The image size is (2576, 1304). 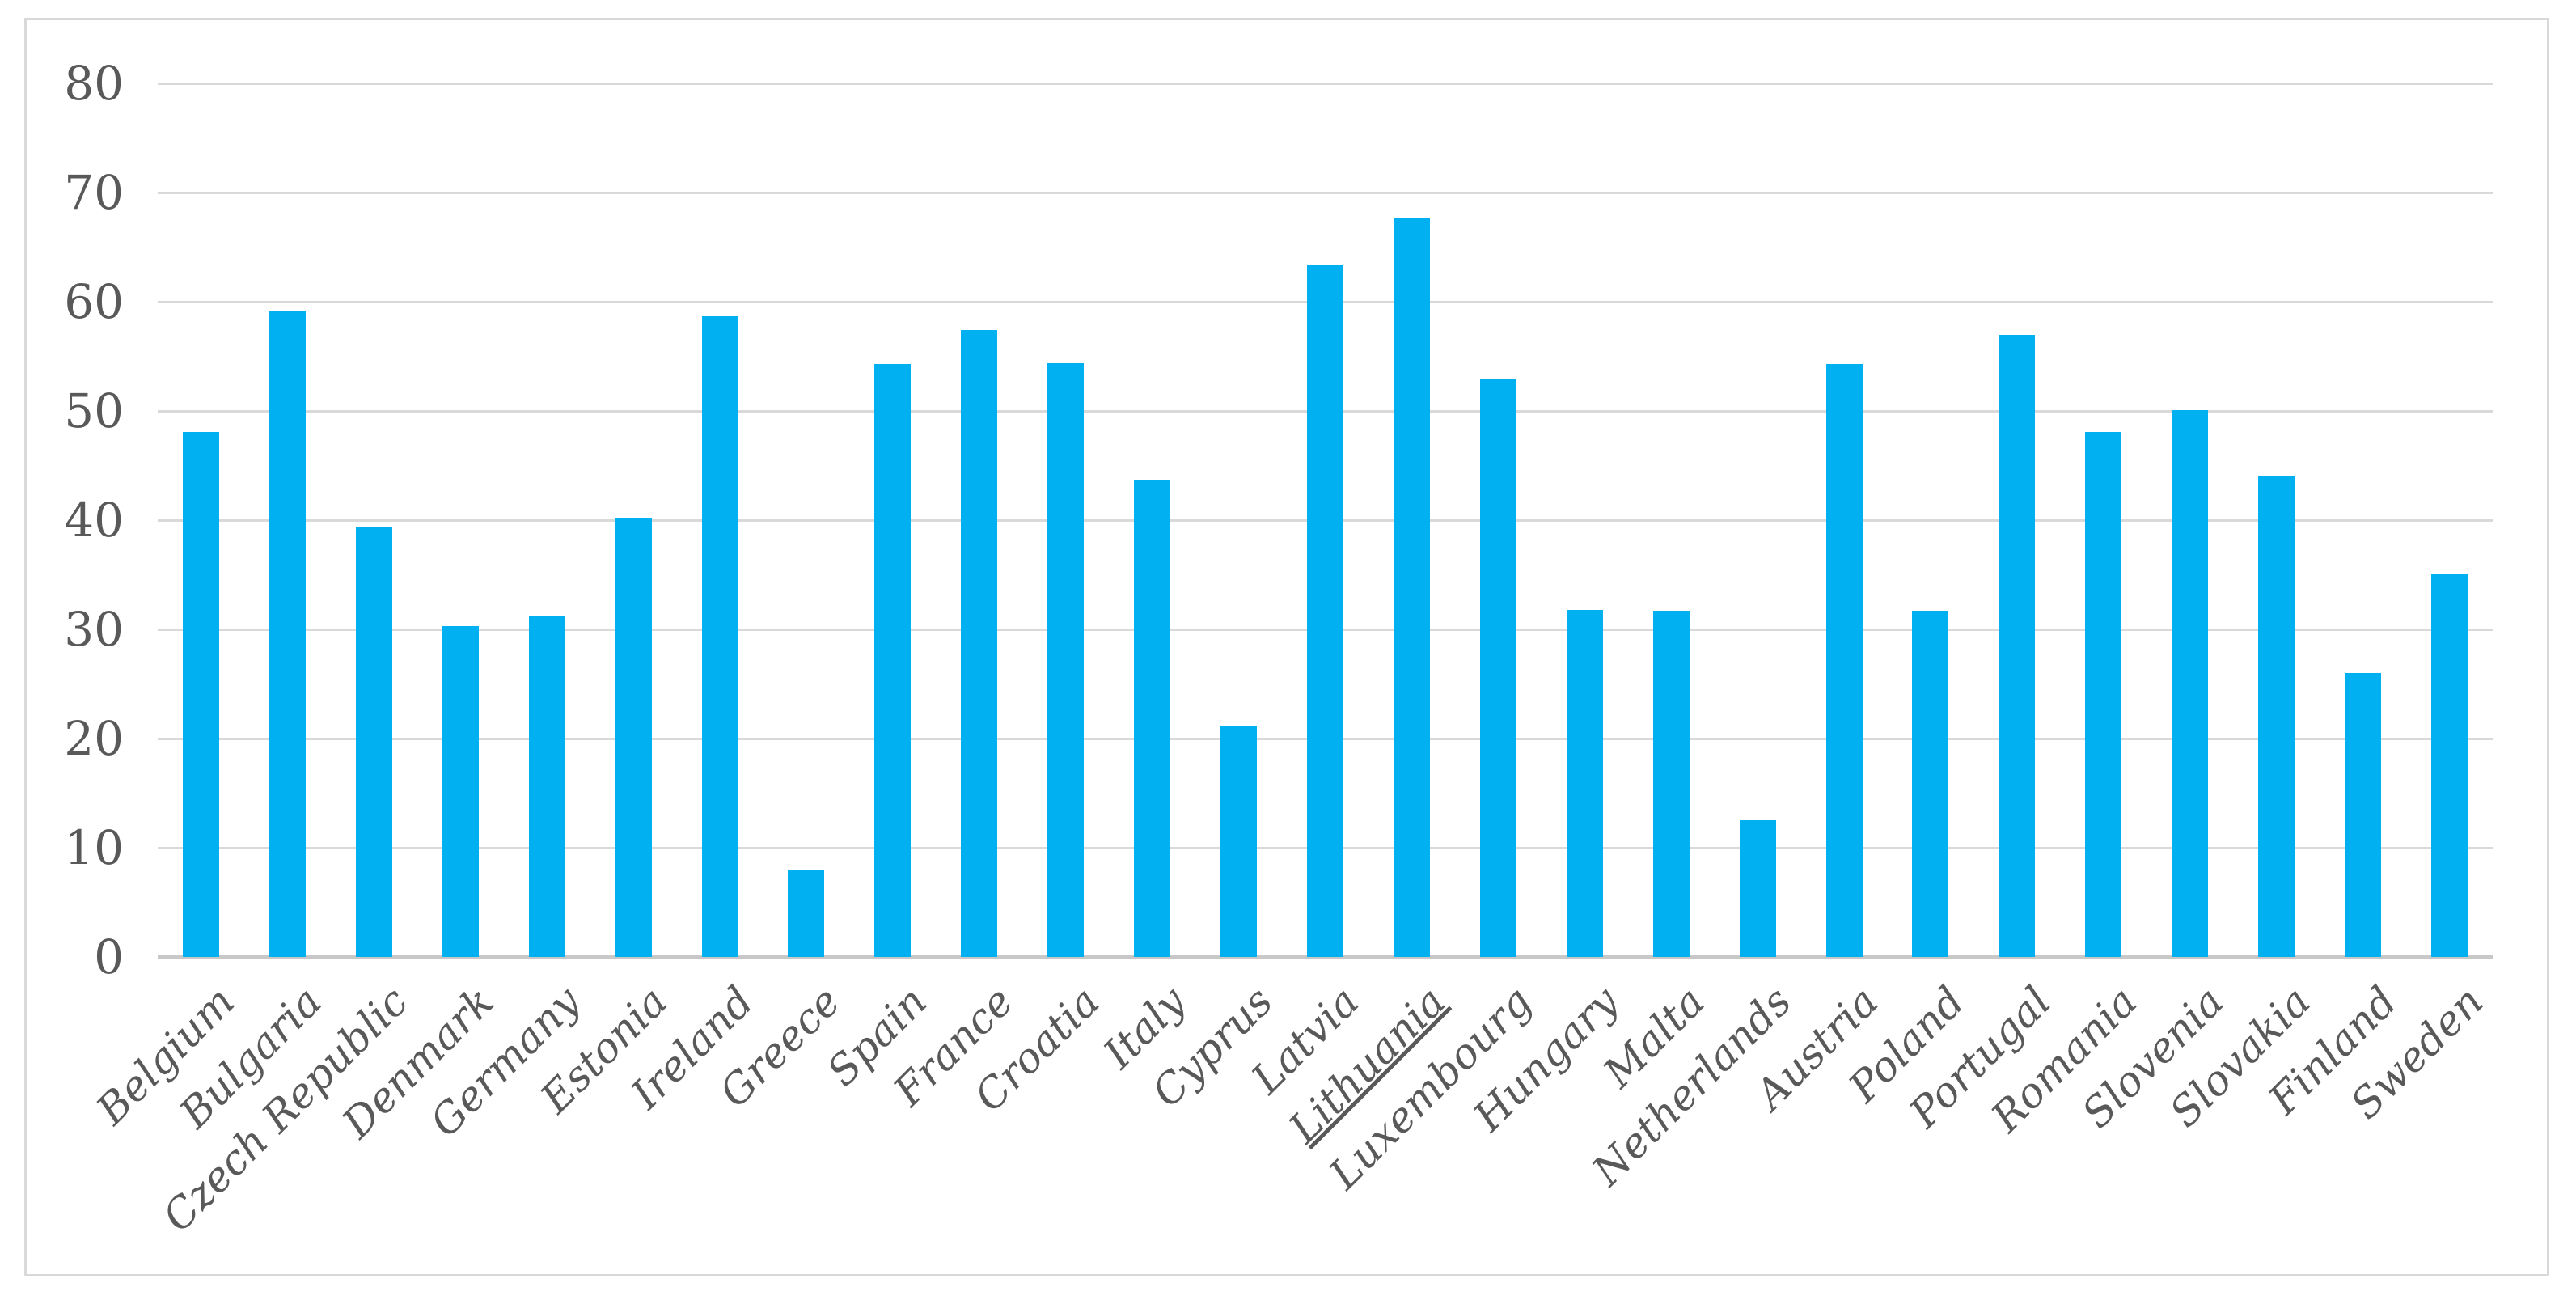 What do you see at coordinates (1066, 659) in the screenshot?
I see `bar-croatia` at bounding box center [1066, 659].